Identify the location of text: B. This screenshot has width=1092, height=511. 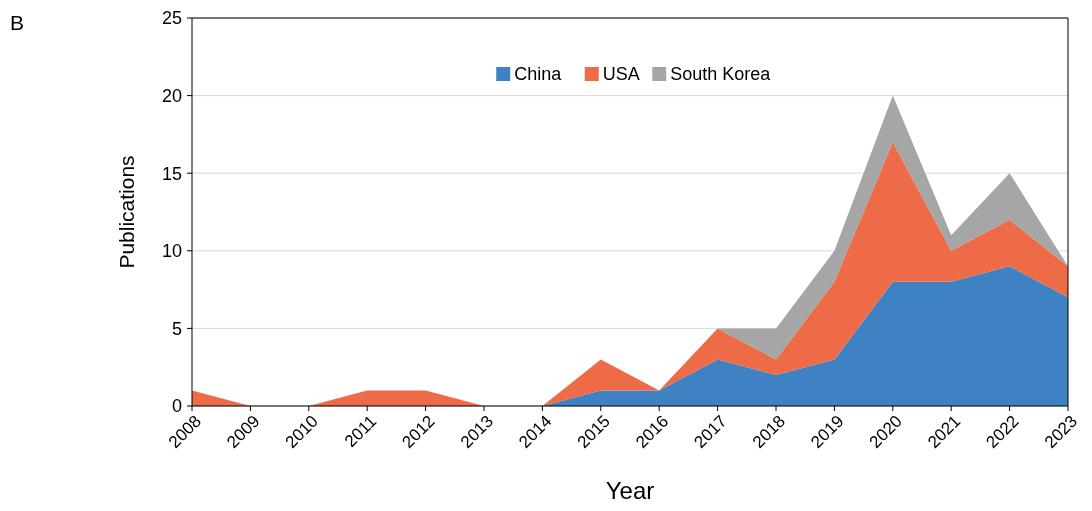
(17, 22).